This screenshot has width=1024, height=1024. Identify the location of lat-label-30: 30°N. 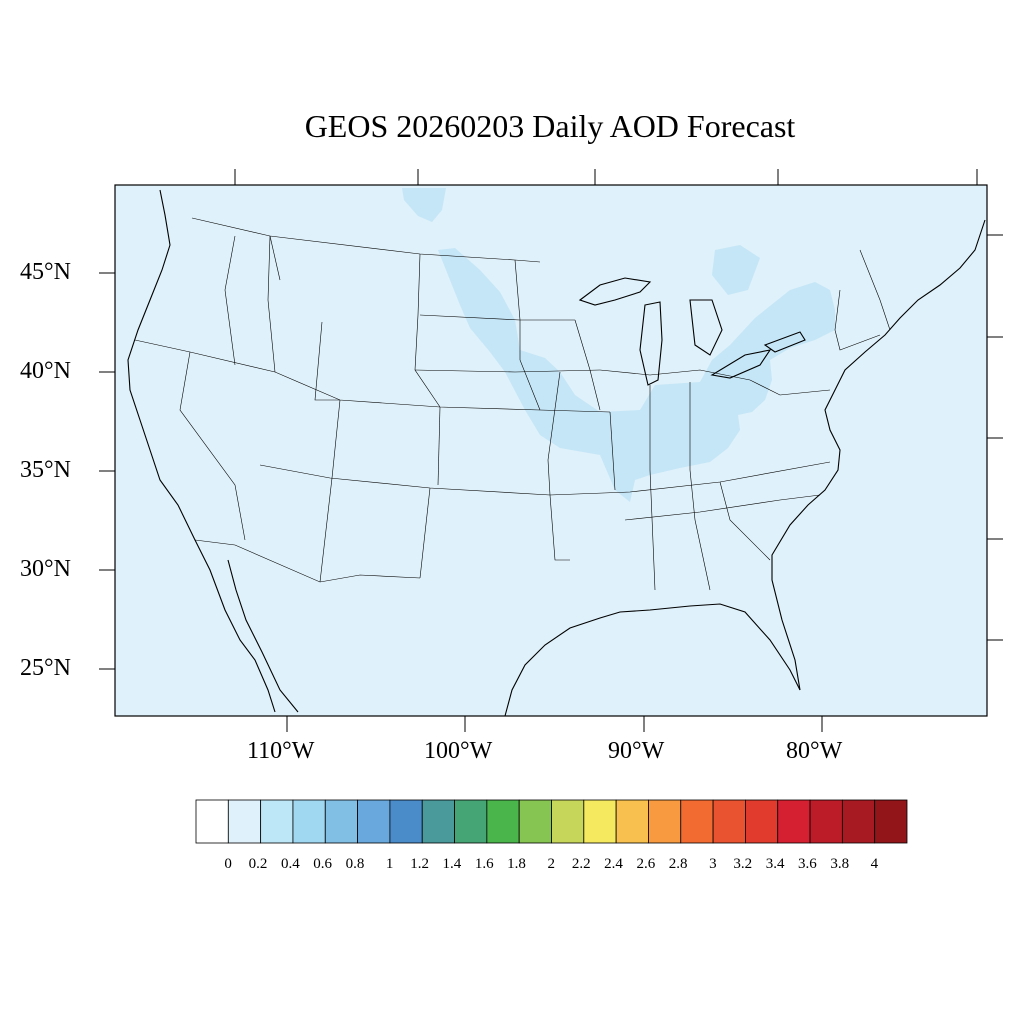
(45, 569).